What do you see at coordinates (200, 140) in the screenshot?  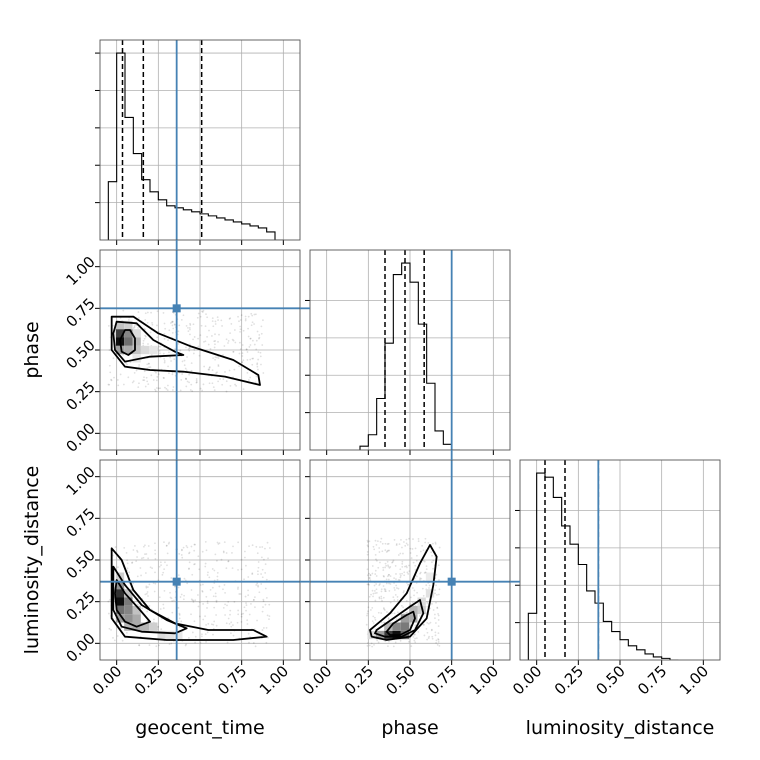 I see `hist-geocent_time-frame` at bounding box center [200, 140].